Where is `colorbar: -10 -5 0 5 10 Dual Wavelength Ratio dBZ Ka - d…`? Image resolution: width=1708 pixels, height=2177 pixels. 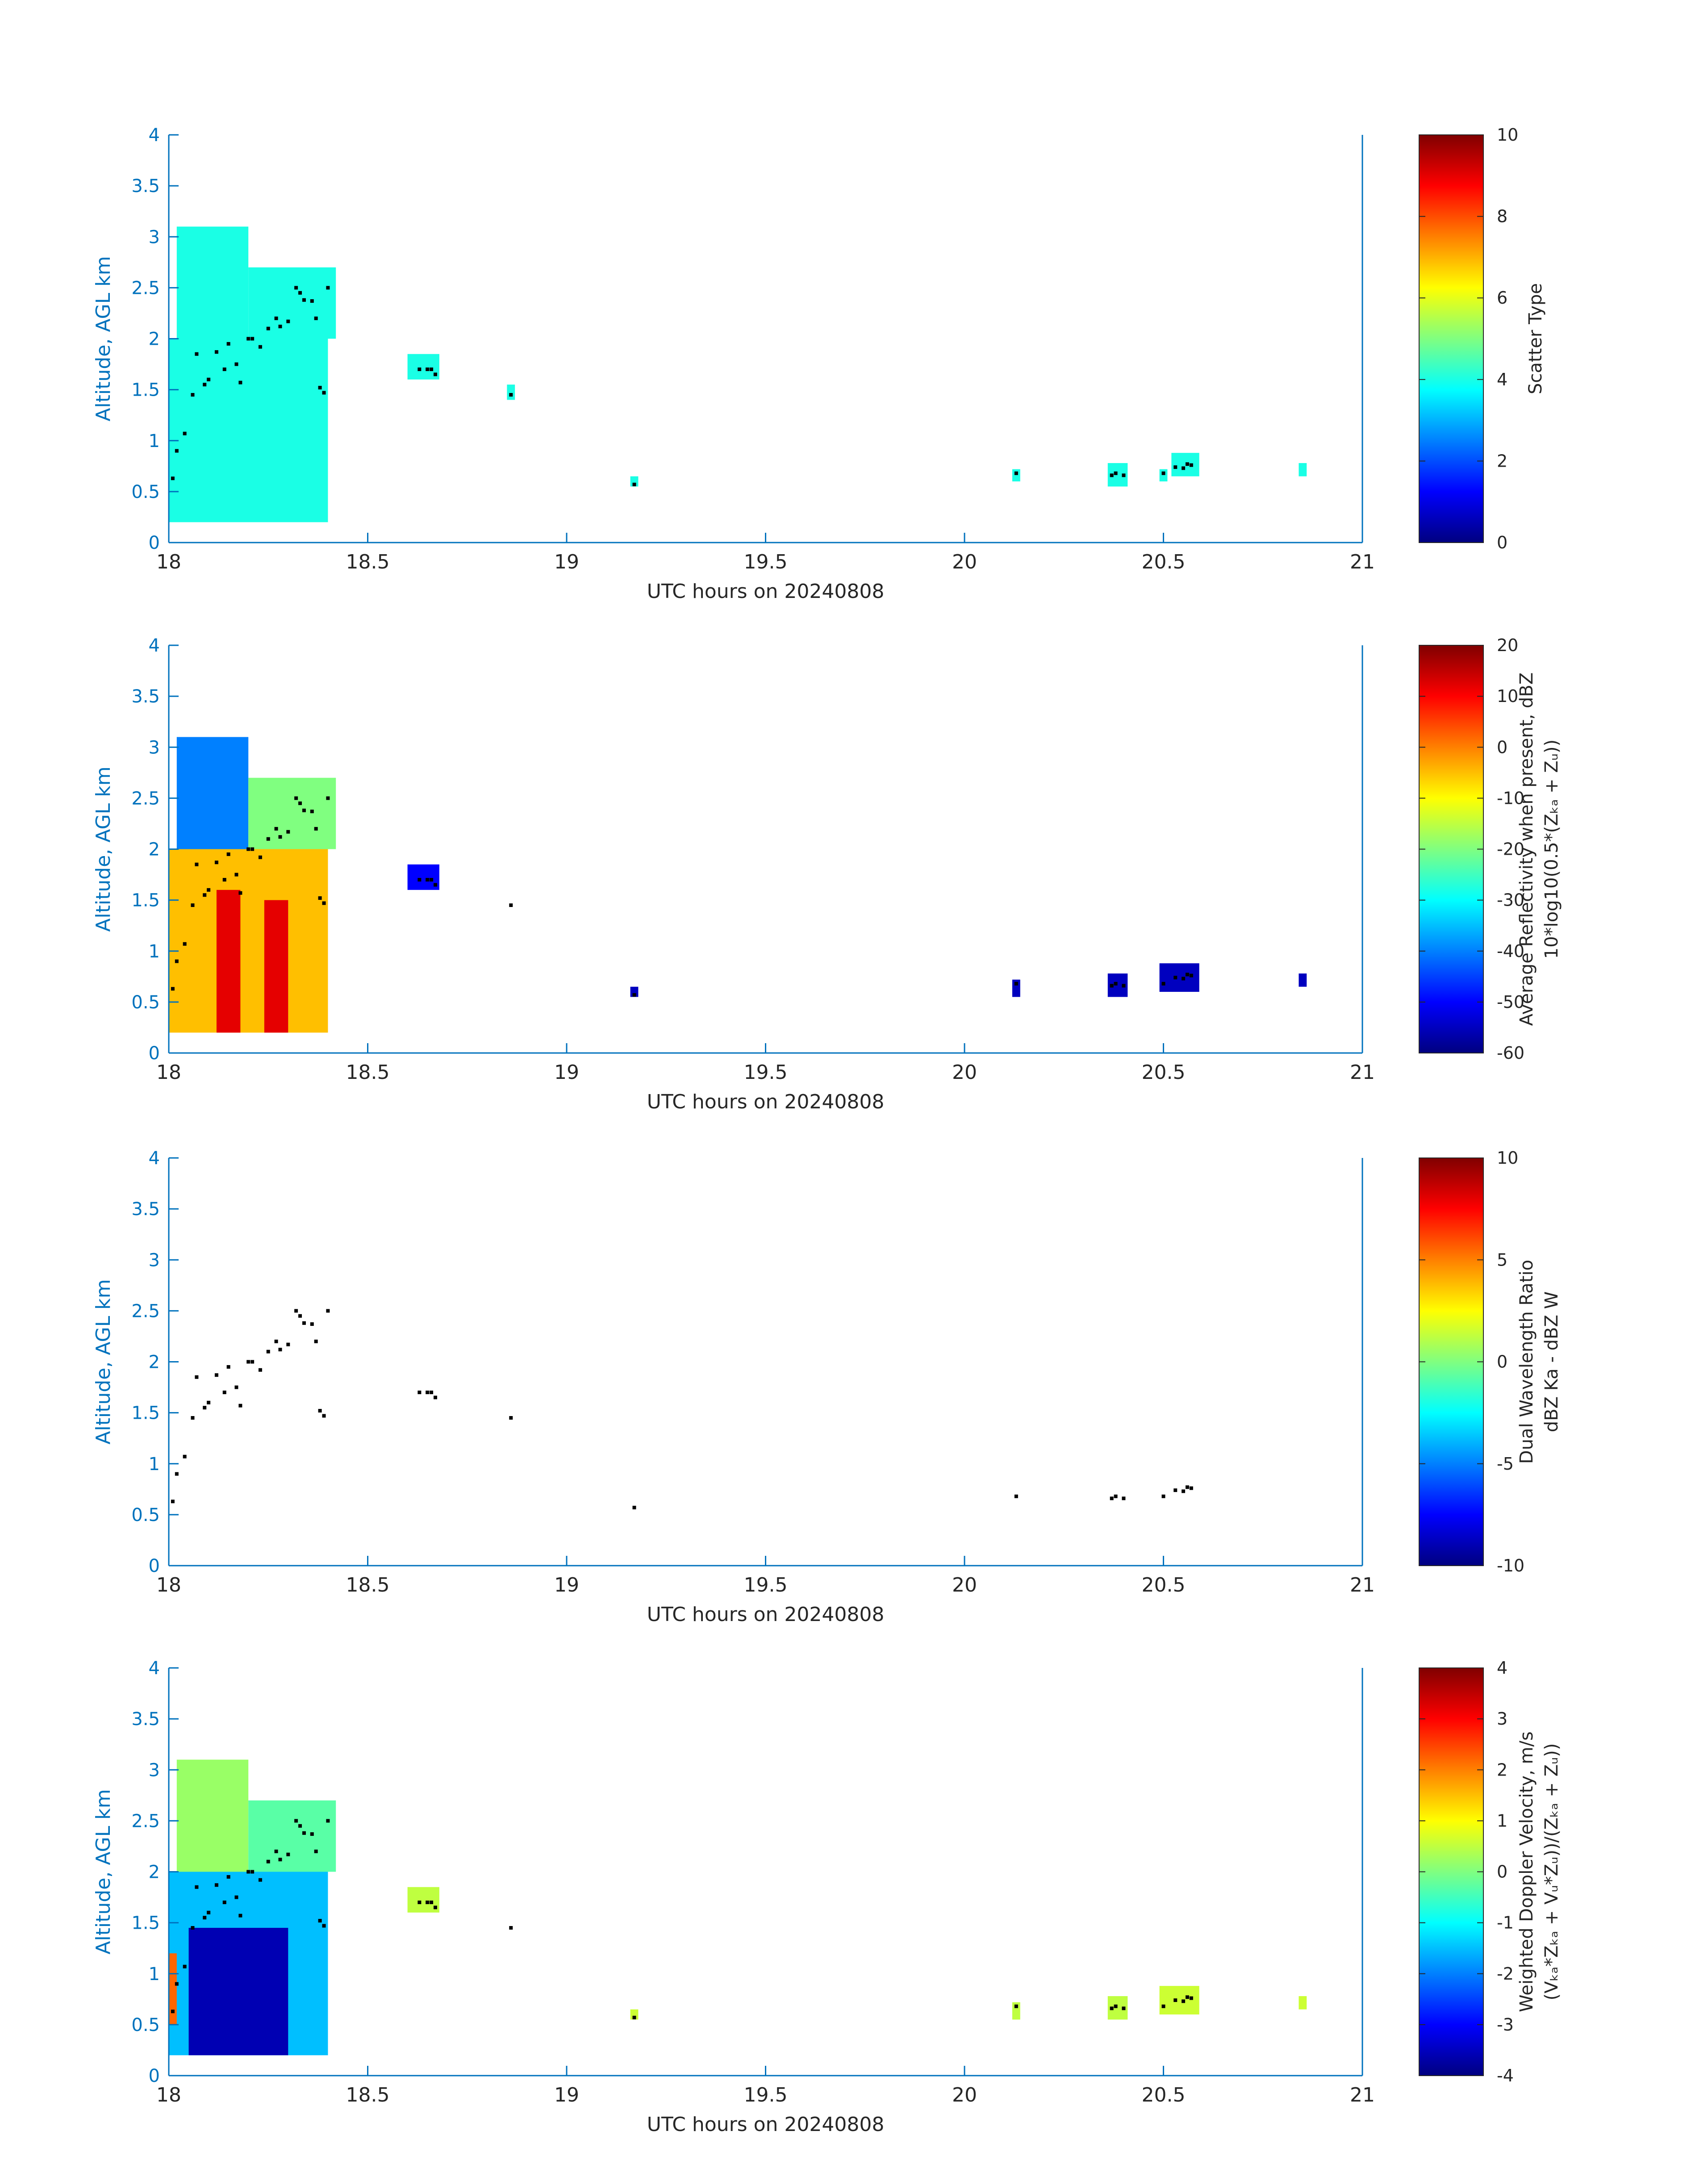 colorbar: -10 -5 0 5 10 Dual Wavelength Ratio dBZ Ka - d… is located at coordinates (1490, 1361).